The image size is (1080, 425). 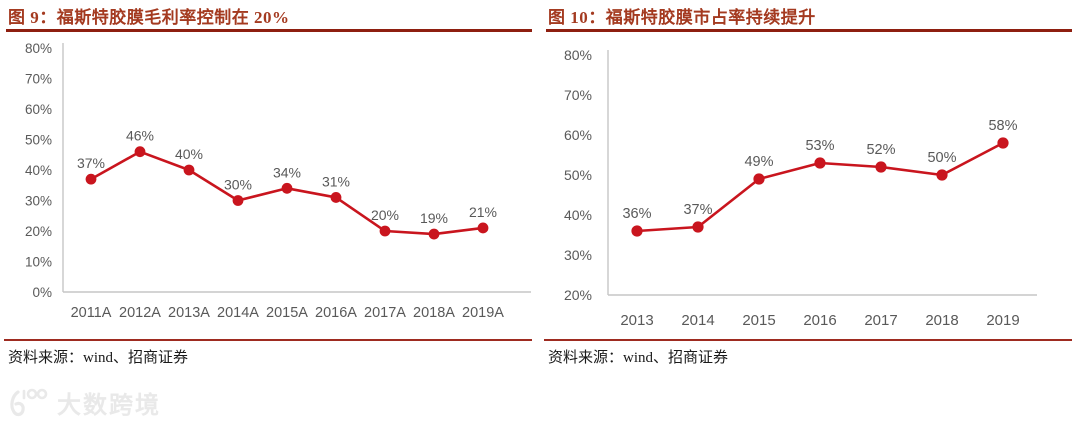 I want to click on data-point-label: 40%, so click(x=189, y=154).